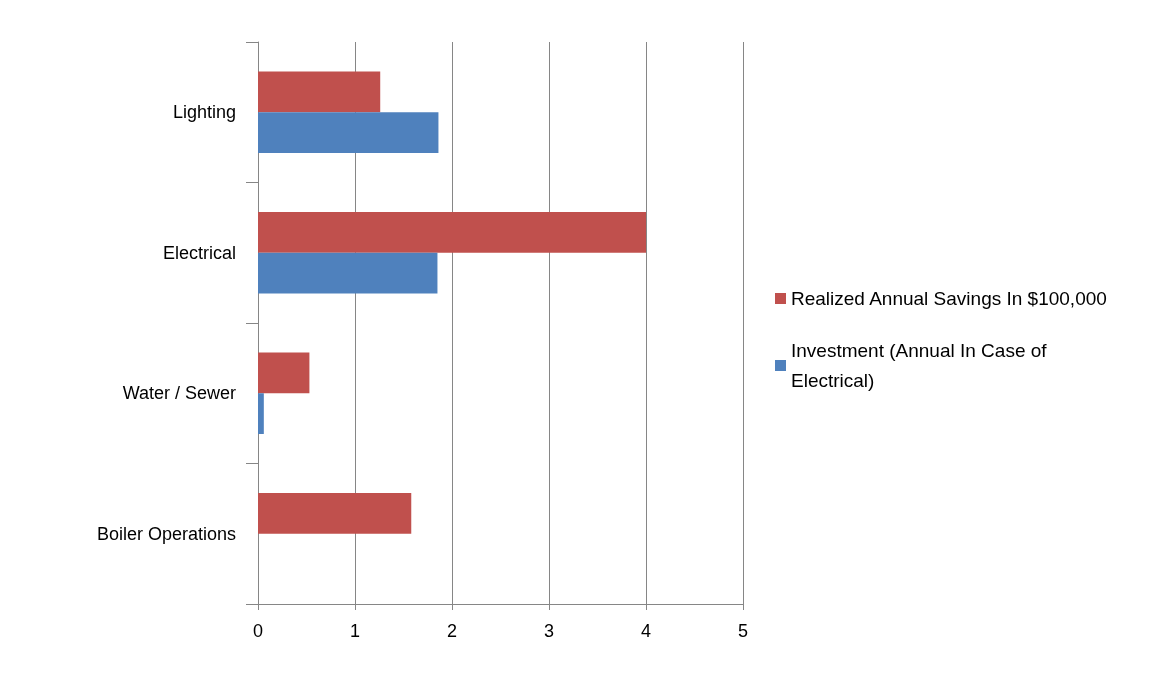 The height and width of the screenshot is (679, 1154). What do you see at coordinates (743, 631) in the screenshot?
I see `x-tick-label: 5` at bounding box center [743, 631].